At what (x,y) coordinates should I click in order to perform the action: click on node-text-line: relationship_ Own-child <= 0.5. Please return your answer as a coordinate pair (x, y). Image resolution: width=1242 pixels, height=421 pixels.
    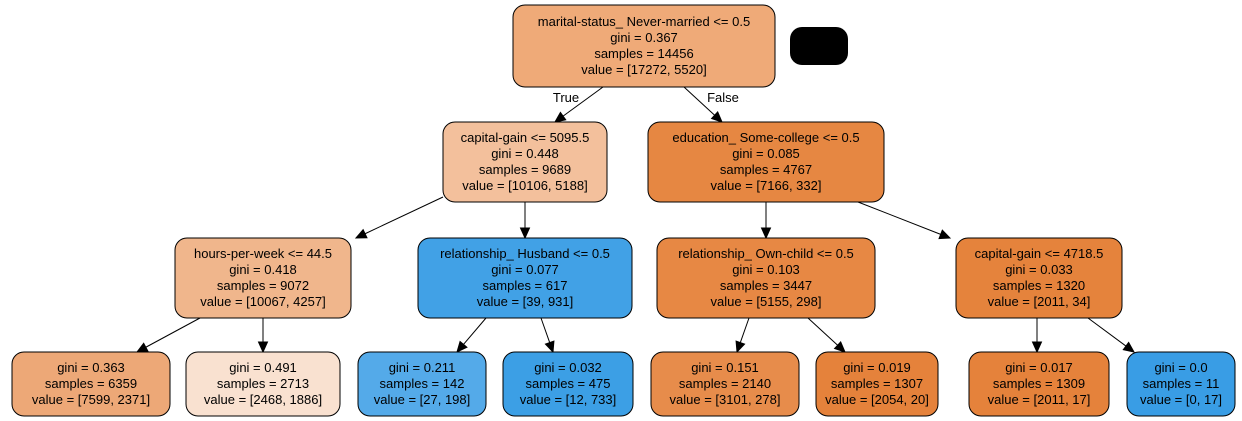
    Looking at the image, I should click on (766, 253).